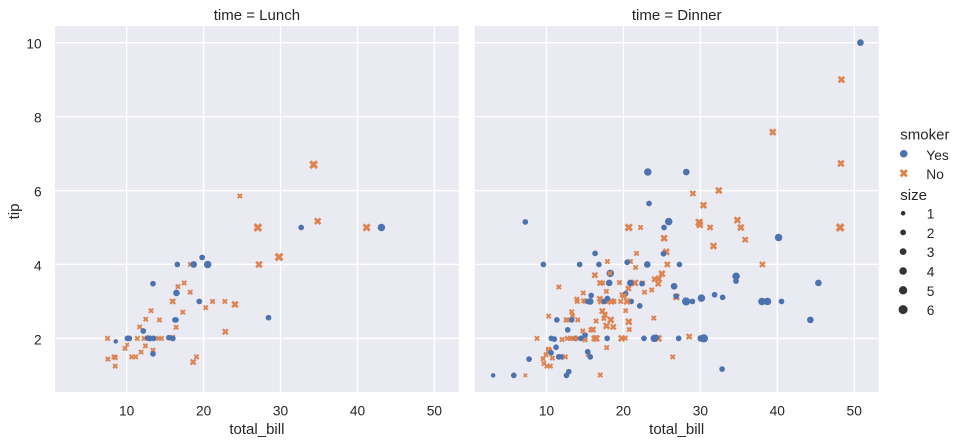 The height and width of the screenshot is (444, 960). Describe the element at coordinates (14, 212) in the screenshot. I see `svg-text: tip` at that location.